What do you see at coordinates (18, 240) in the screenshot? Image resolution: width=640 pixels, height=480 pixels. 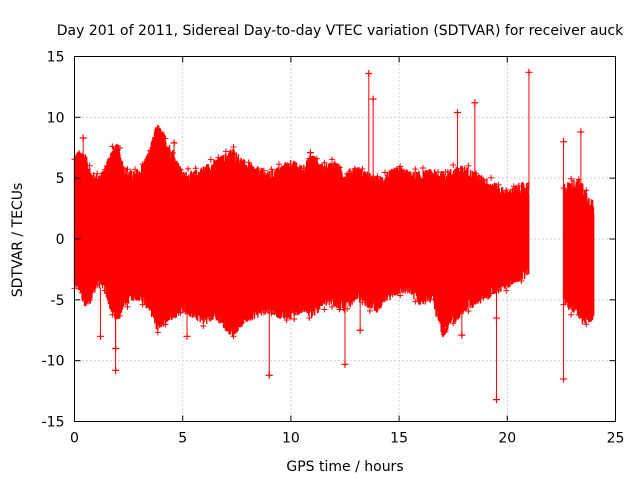 I see `y-axis-label: SDTVAR / TECUs` at bounding box center [18, 240].